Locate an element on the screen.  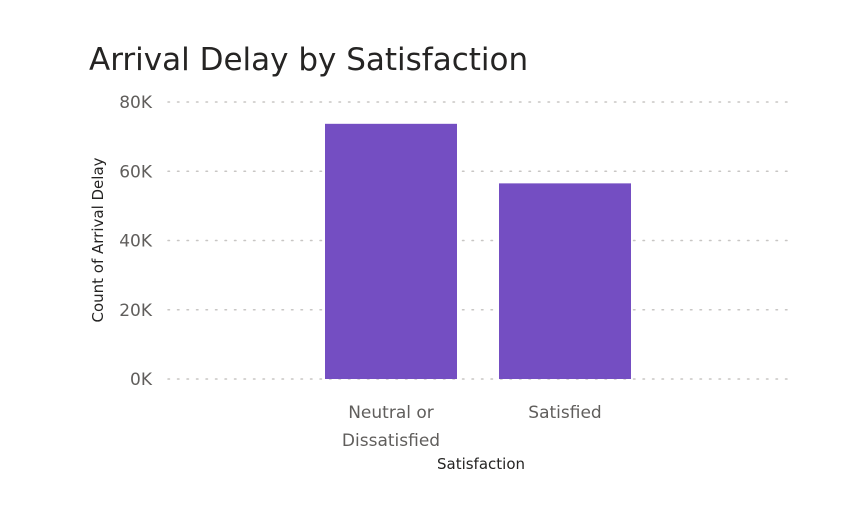
y-tick-label: 40K is located at coordinates (136, 242).